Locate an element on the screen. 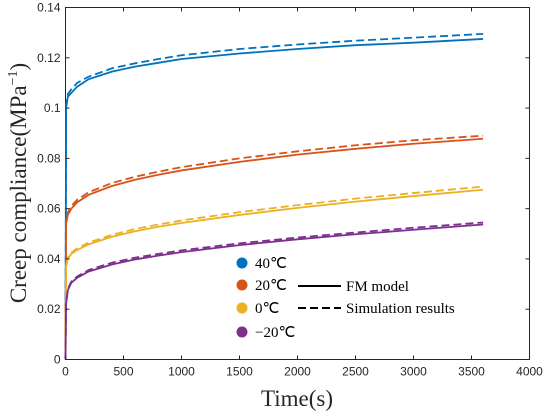  y-axis-label: Creep compliance(MPa−1) is located at coordinates (18, 183).